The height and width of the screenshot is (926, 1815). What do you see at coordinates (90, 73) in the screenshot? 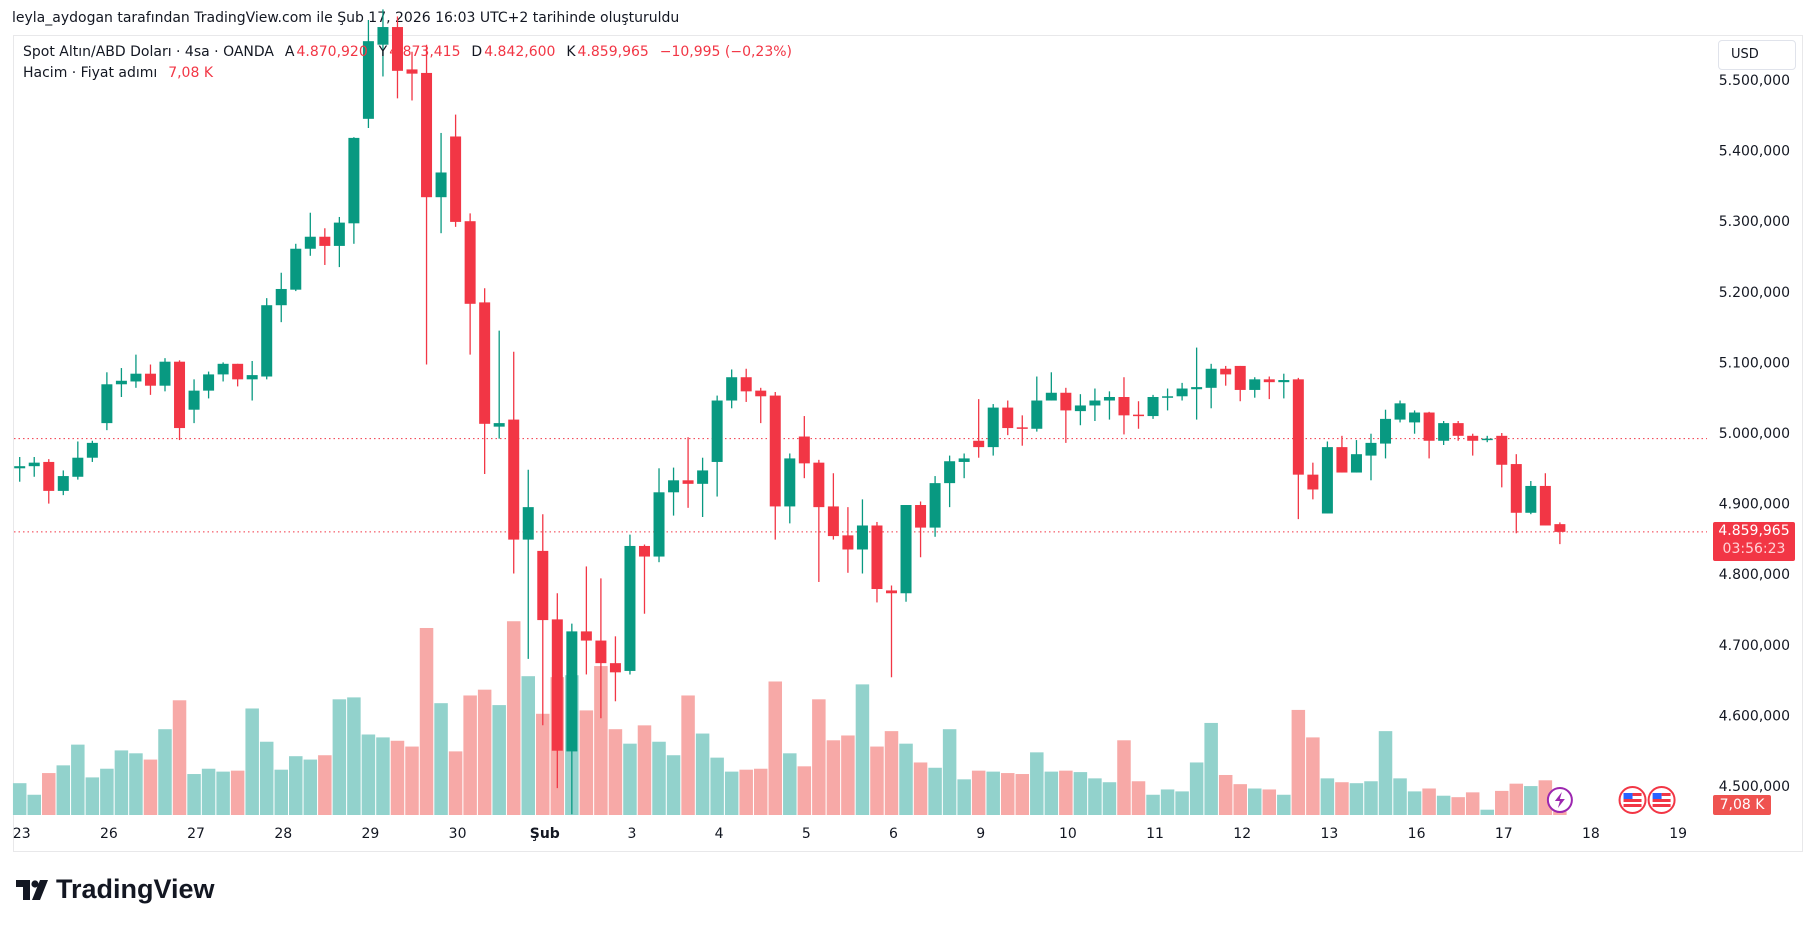
I see `volume-title: Hacim · Fiyat adımı` at bounding box center [90, 73].